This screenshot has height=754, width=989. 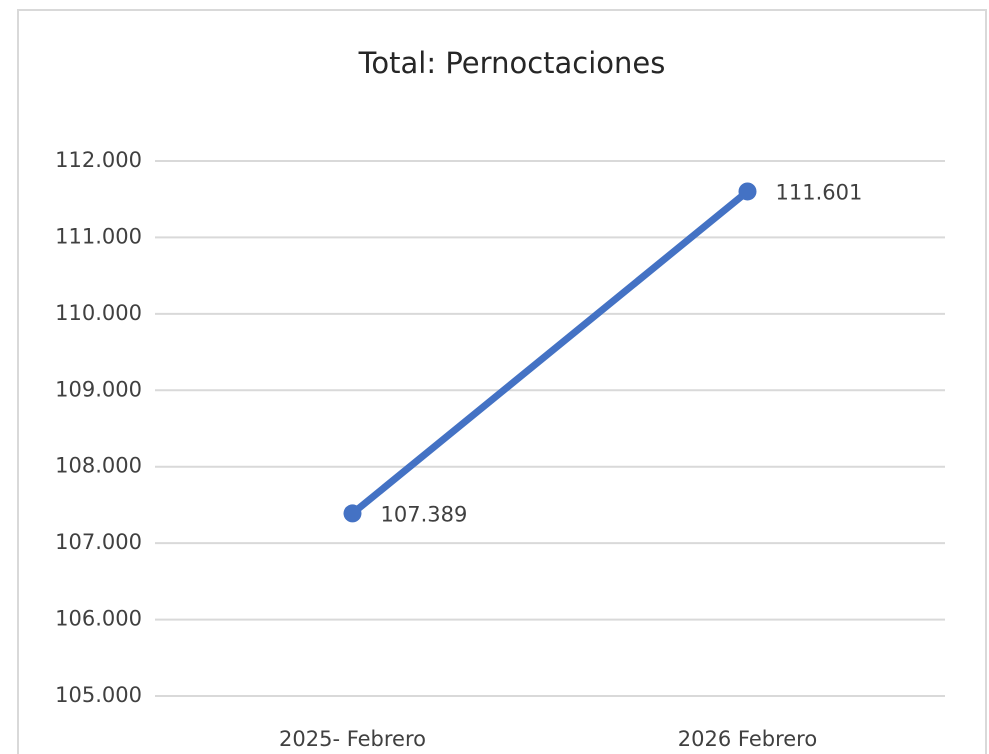 I want to click on y-tick-label: 105.000, so click(x=98, y=695).